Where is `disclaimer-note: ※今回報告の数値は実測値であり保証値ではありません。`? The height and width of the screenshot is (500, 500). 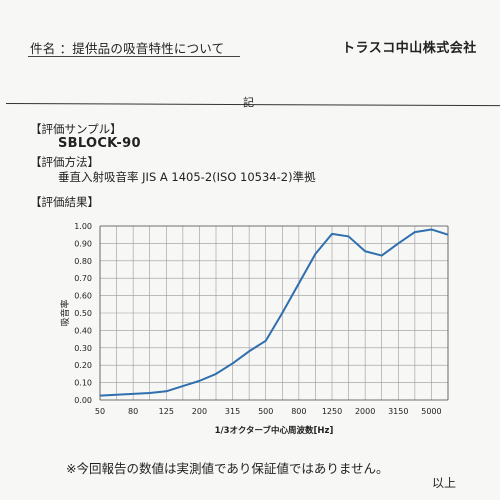
disclaimer-note: ※今回報告の数値は実測値であり保証値ではありません。 is located at coordinates (227, 468).